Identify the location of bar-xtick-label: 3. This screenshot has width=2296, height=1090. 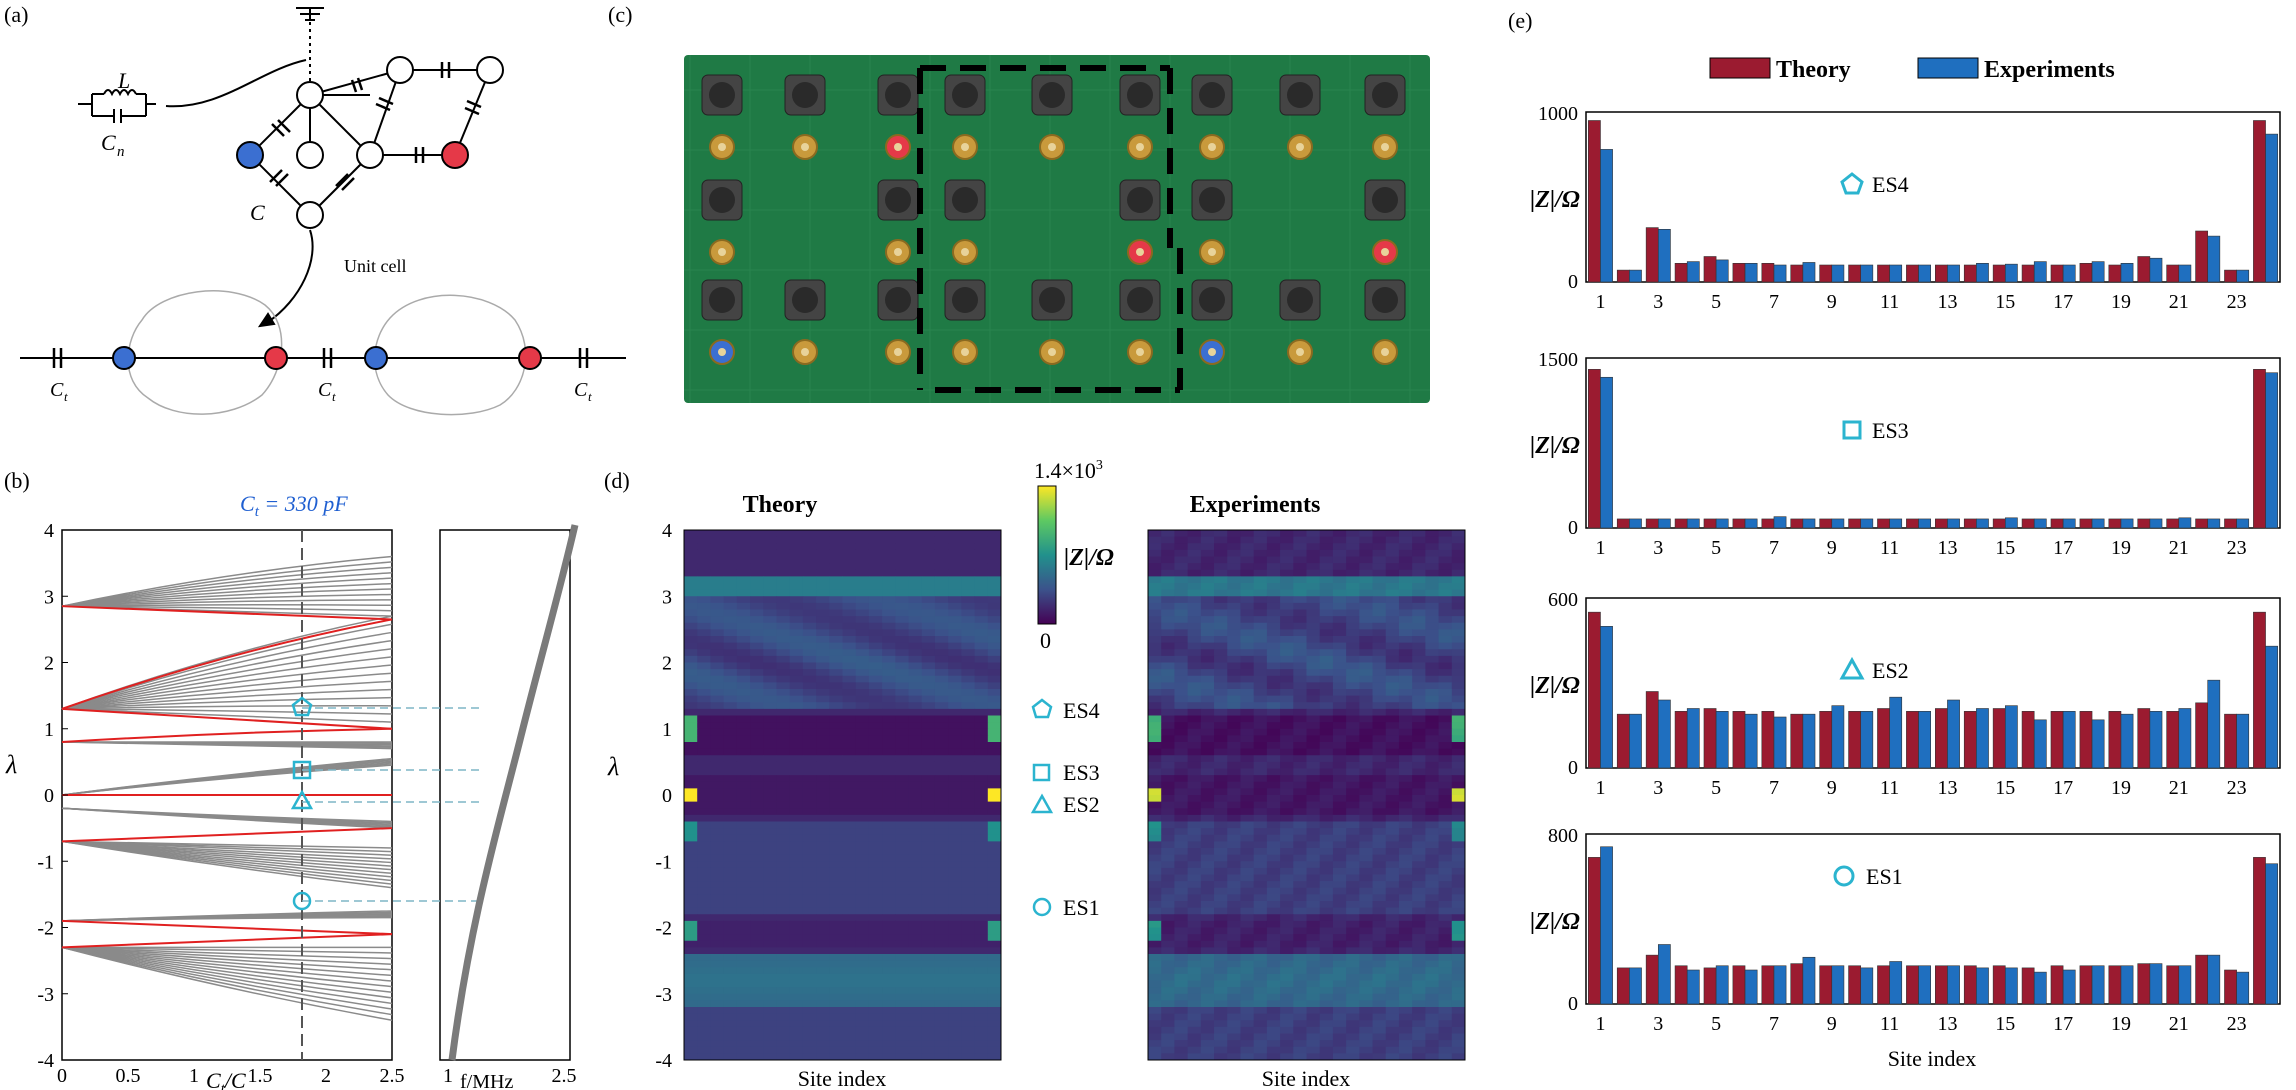
(1658, 302).